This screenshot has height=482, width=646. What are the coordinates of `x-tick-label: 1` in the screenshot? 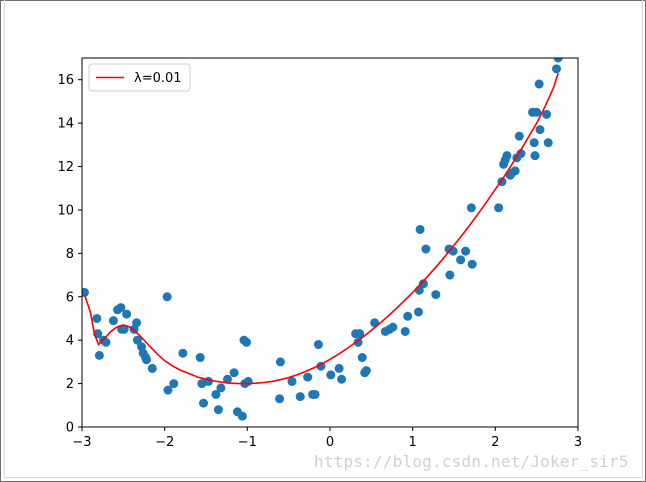 It's located at (413, 442).